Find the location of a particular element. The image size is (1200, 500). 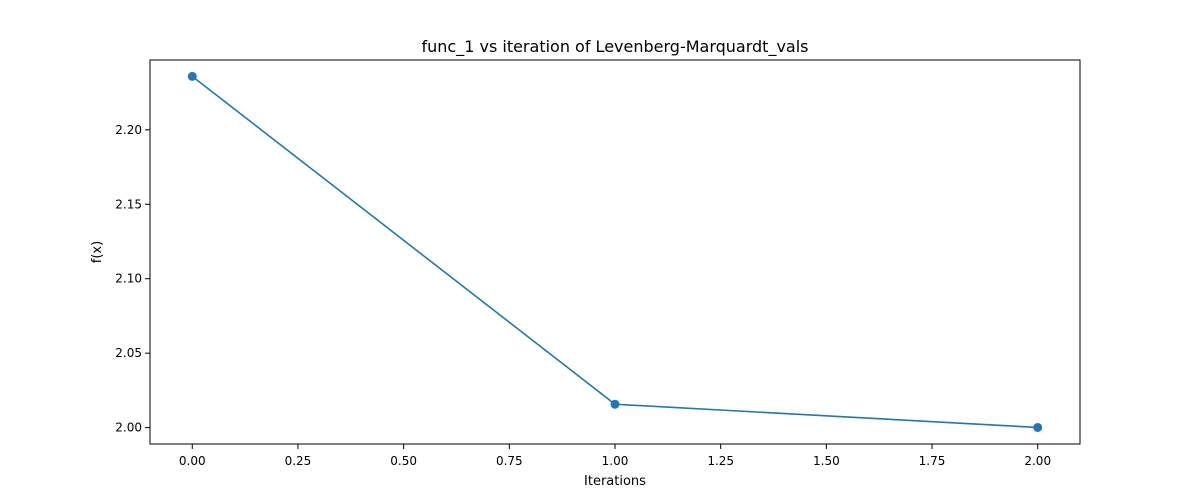

x-tick-label: 1.75 is located at coordinates (932, 461).